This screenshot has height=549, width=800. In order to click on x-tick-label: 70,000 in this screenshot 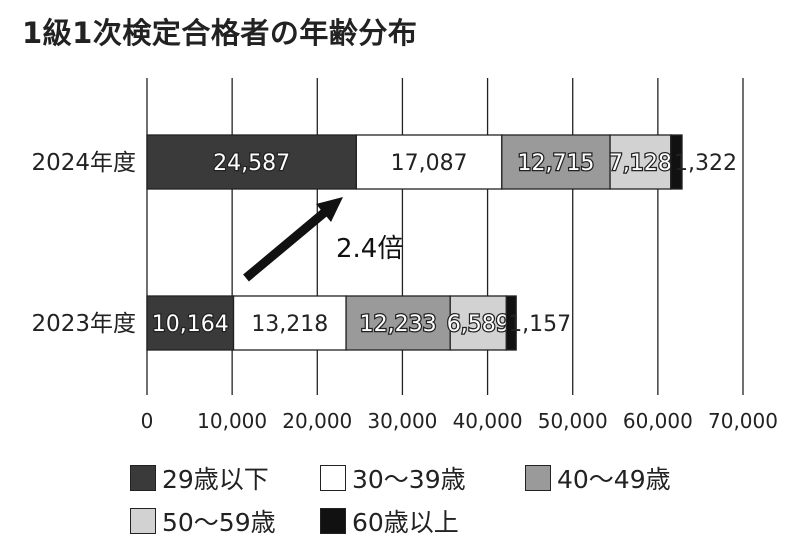, I will do `click(743, 421)`.